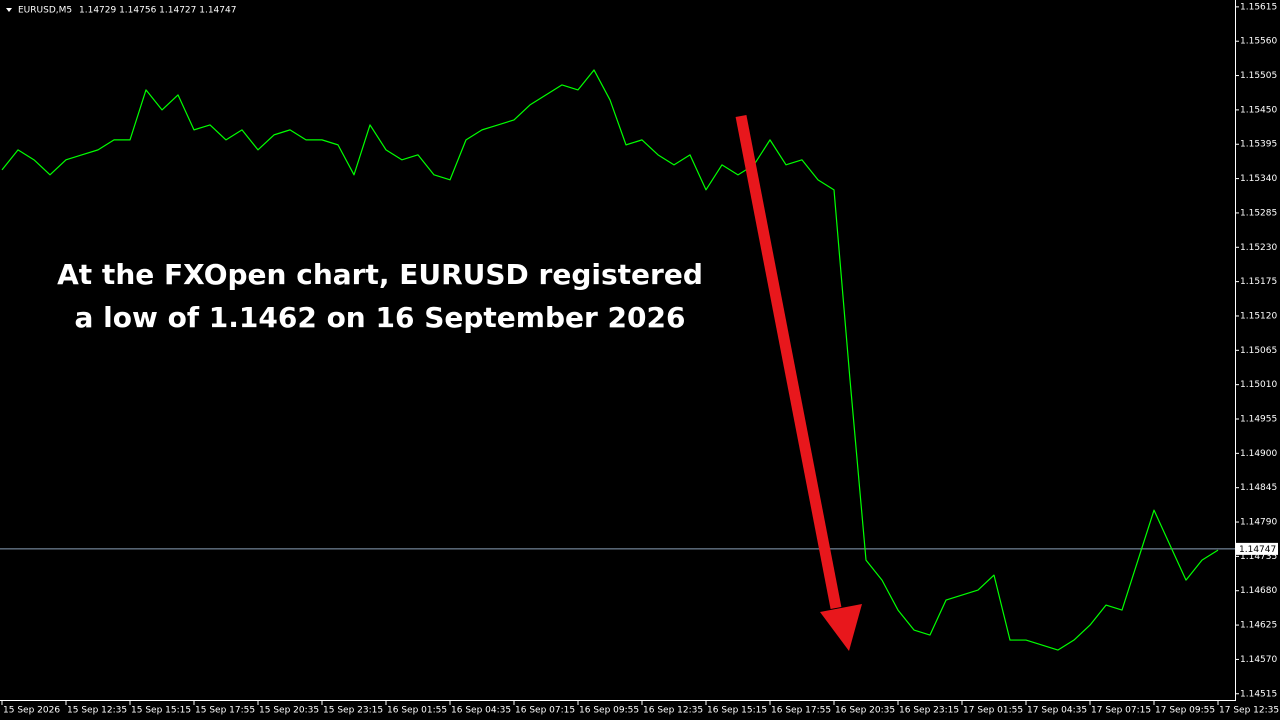 This screenshot has width=1280, height=720. Describe the element at coordinates (929, 711) in the screenshot. I see `x-tick-label: 16 Sep 23:15` at that location.